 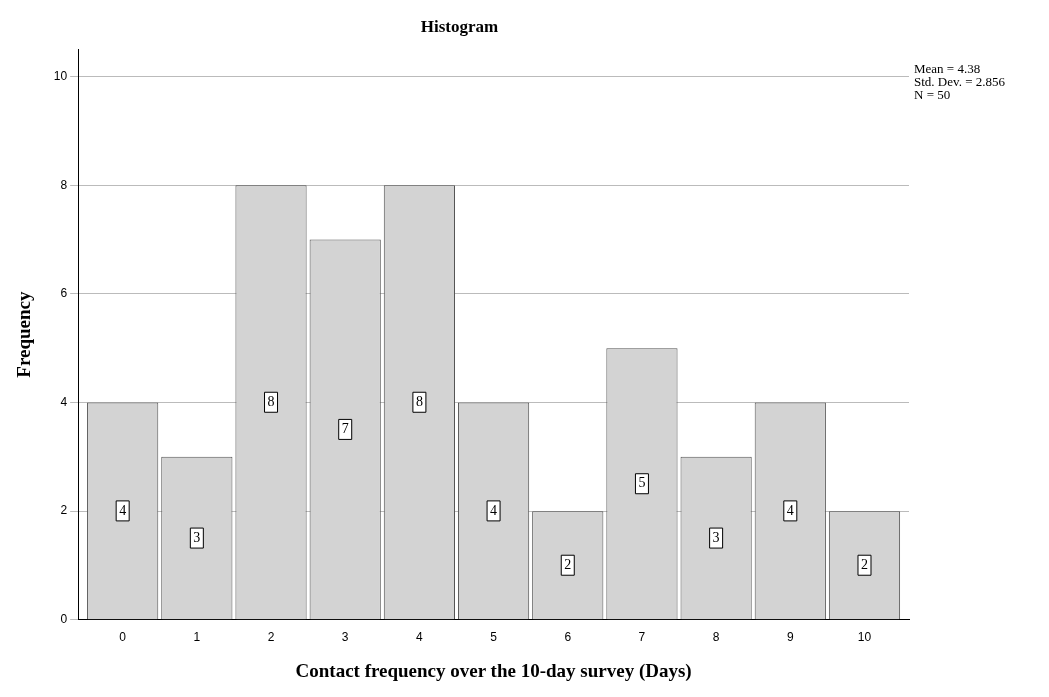 What do you see at coordinates (494, 637) in the screenshot?
I see `x-tick-label: 5` at bounding box center [494, 637].